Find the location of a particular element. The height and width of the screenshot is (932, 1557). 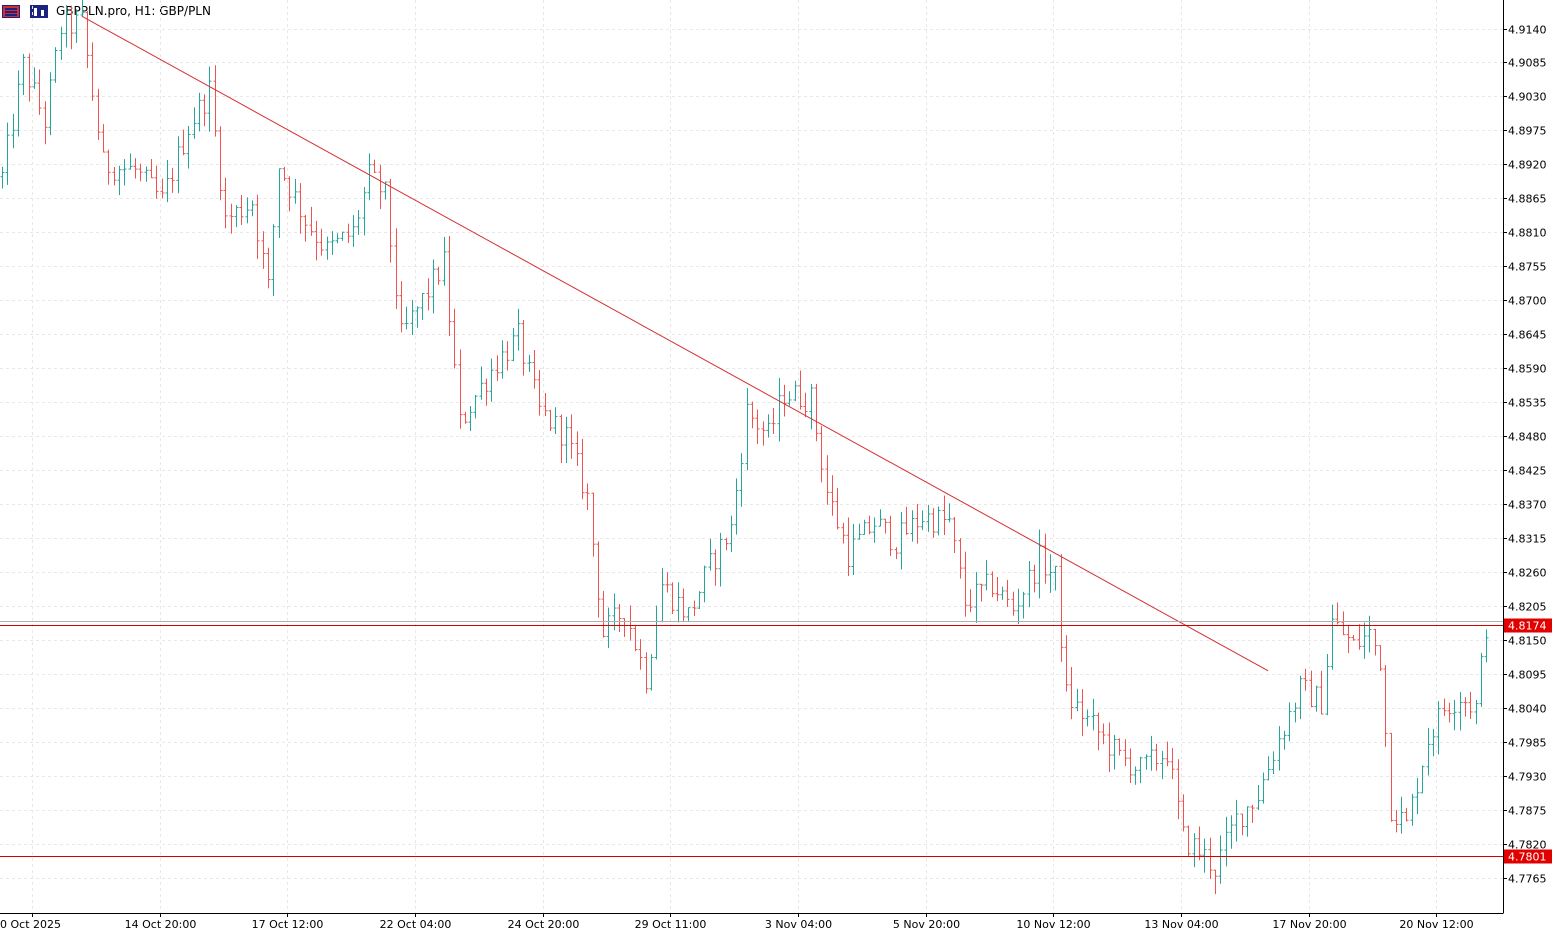

time-tick-label: 3 Nov 04:00 is located at coordinates (798, 924).